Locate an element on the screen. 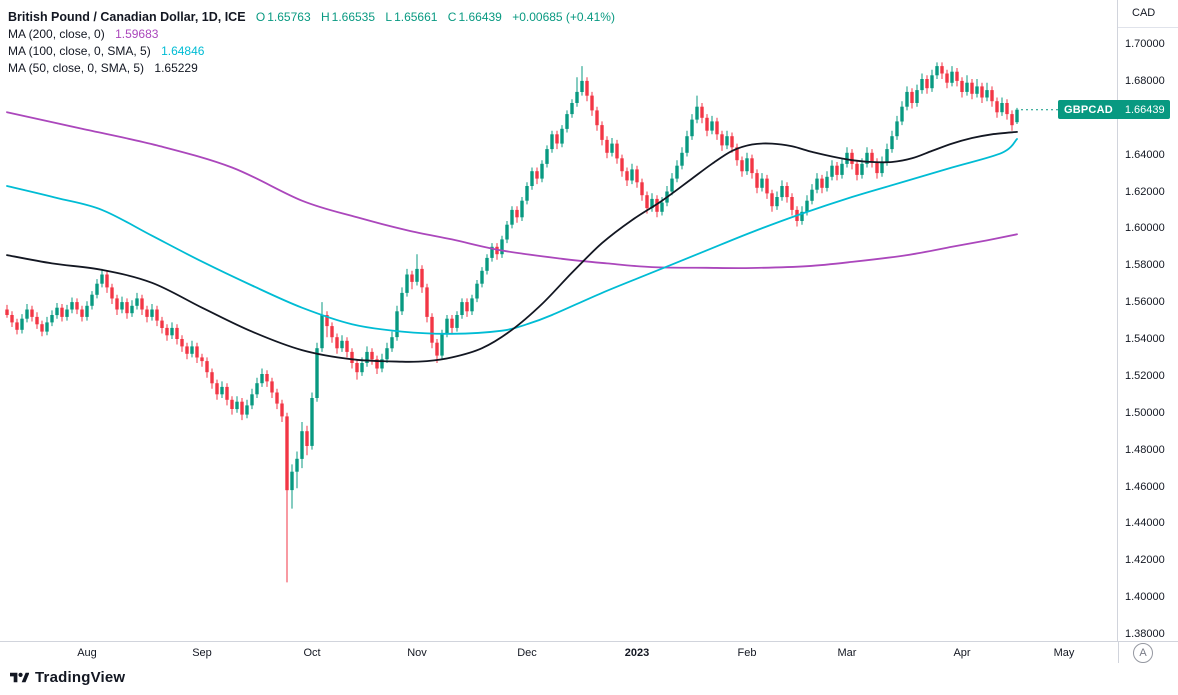 The image size is (1178, 695). ma50-value: 1.65229 is located at coordinates (176, 68).